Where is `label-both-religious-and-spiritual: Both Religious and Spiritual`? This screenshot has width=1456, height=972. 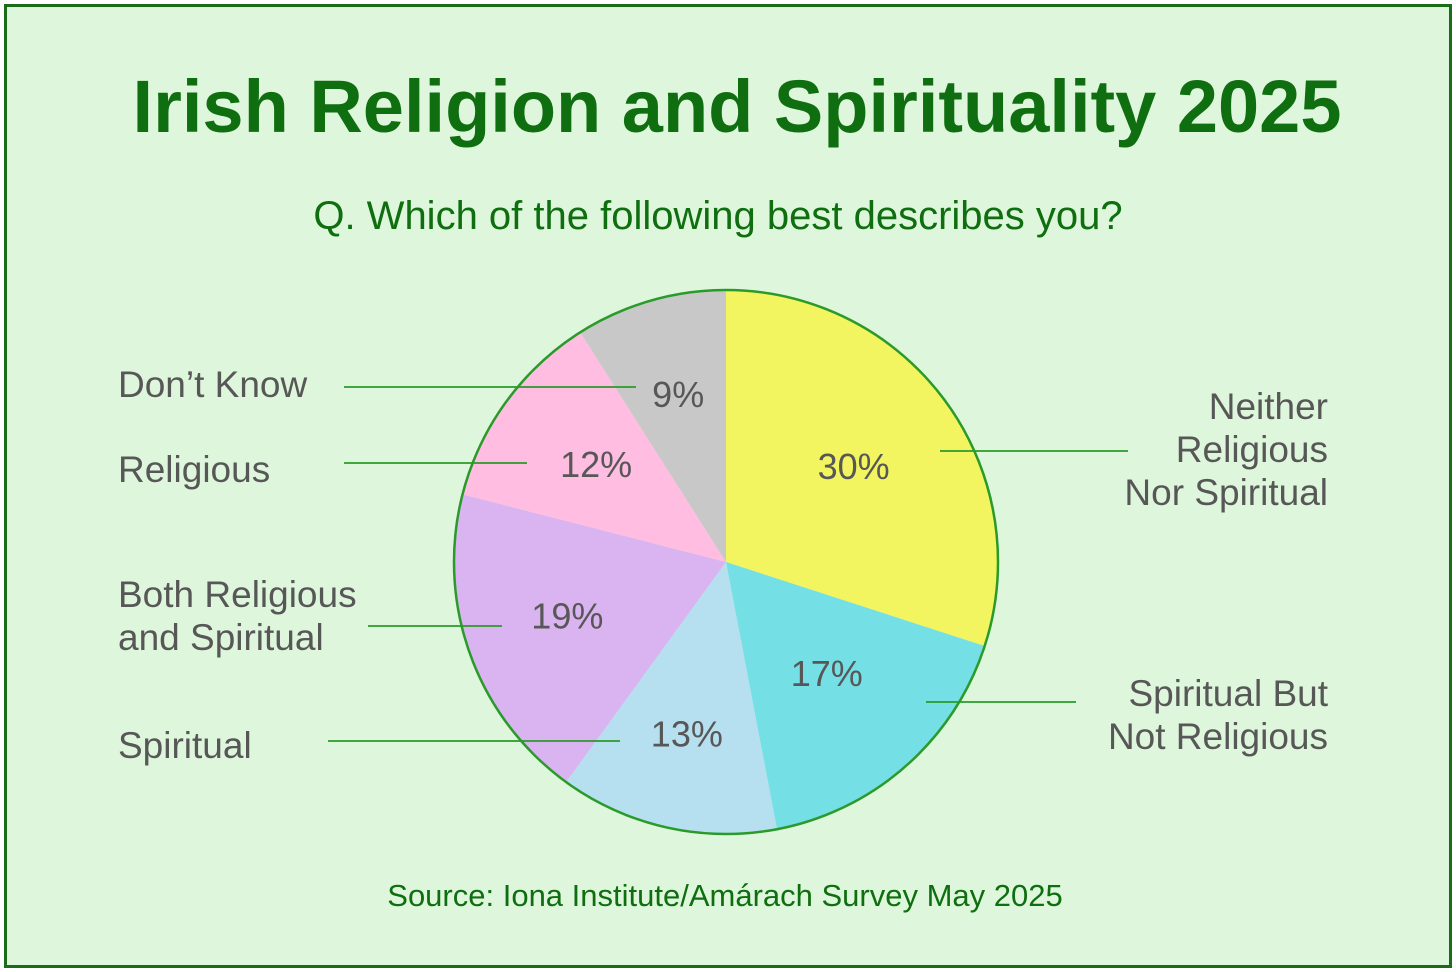
label-both-religious-and-spiritual: Both Religious and Spiritual is located at coordinates (237, 616).